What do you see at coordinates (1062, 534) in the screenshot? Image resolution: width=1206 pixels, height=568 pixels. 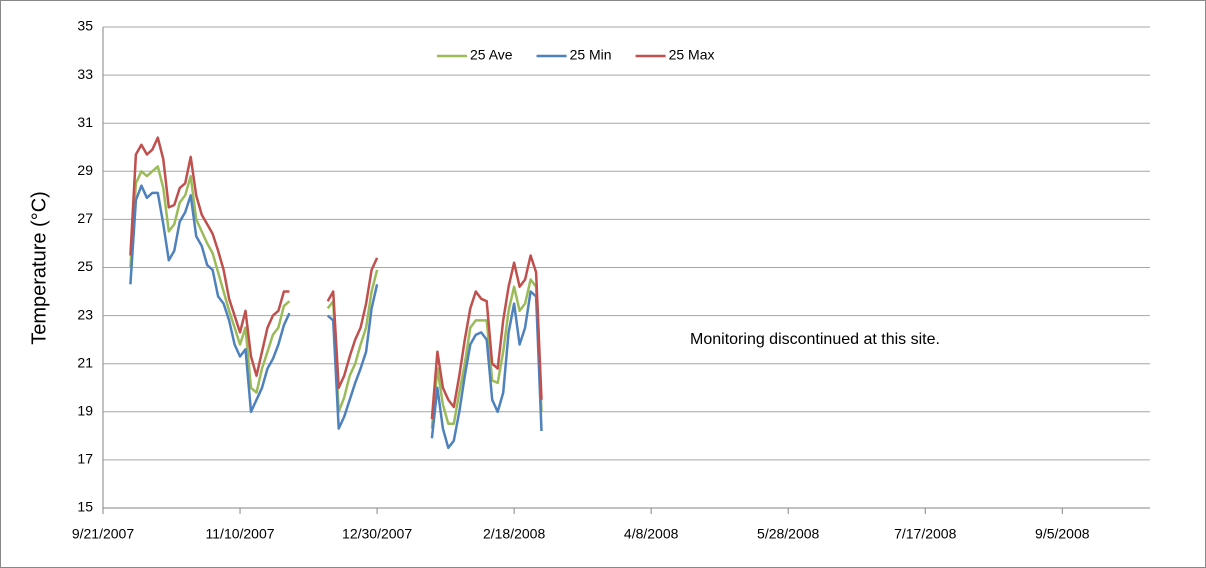 I see `x-tick-label: 9/5/2008` at bounding box center [1062, 534].